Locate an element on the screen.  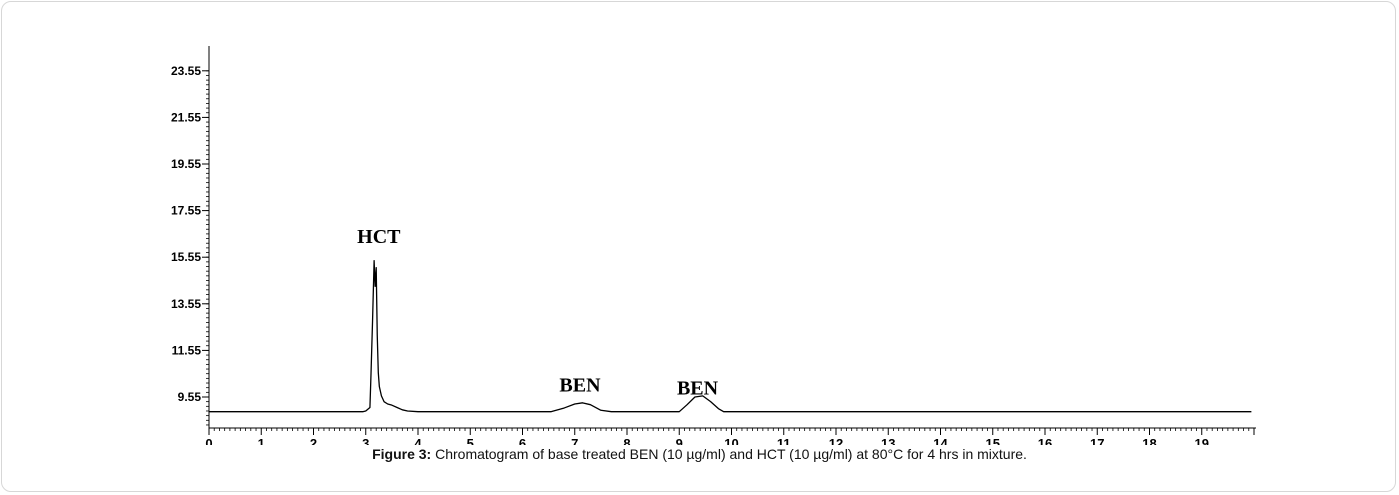
x-tick-label: 2 is located at coordinates (313, 440).